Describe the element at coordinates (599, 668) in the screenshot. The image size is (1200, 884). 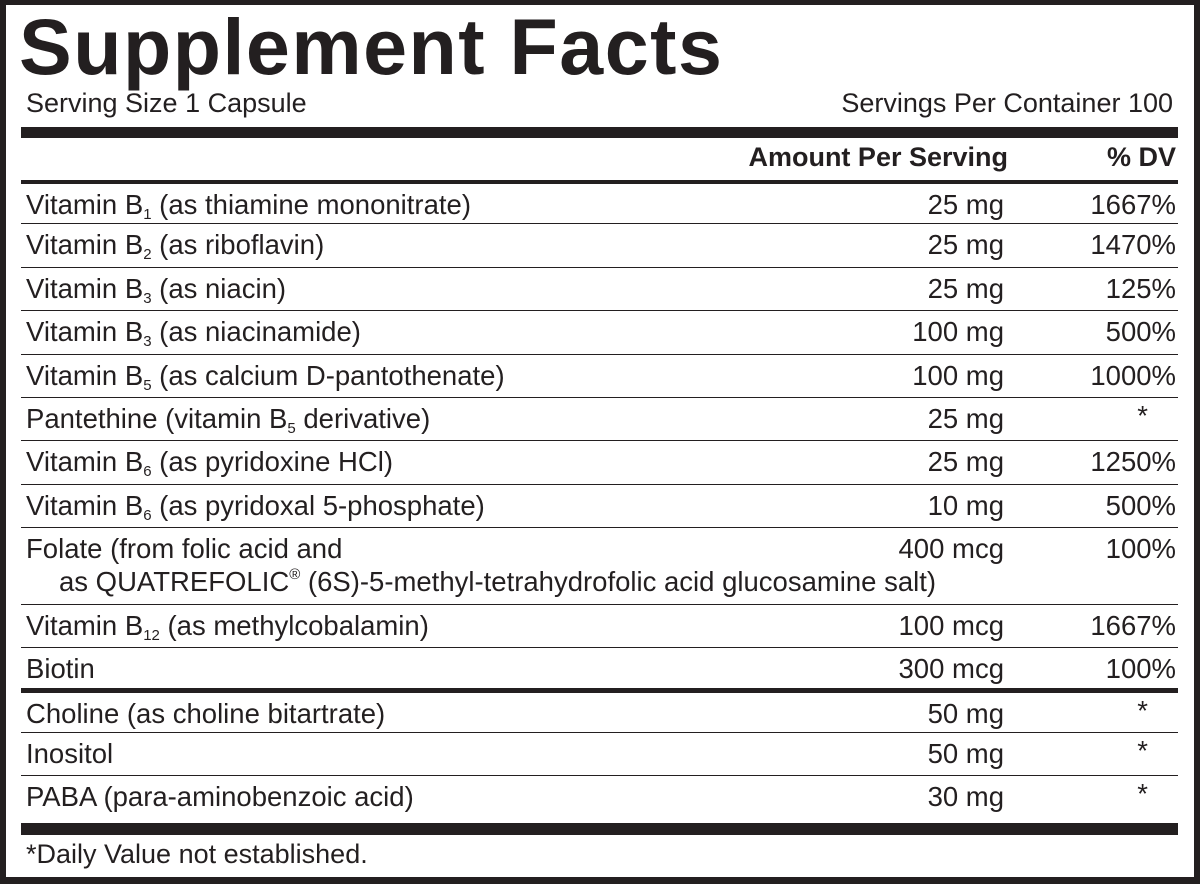
I see `nutrient-row: Biotin 300 mcg 100%` at that location.